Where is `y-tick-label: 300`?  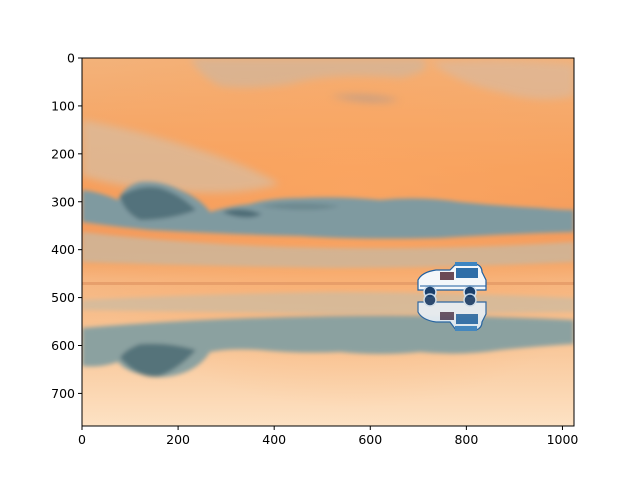
y-tick-label: 300 is located at coordinates (63, 201).